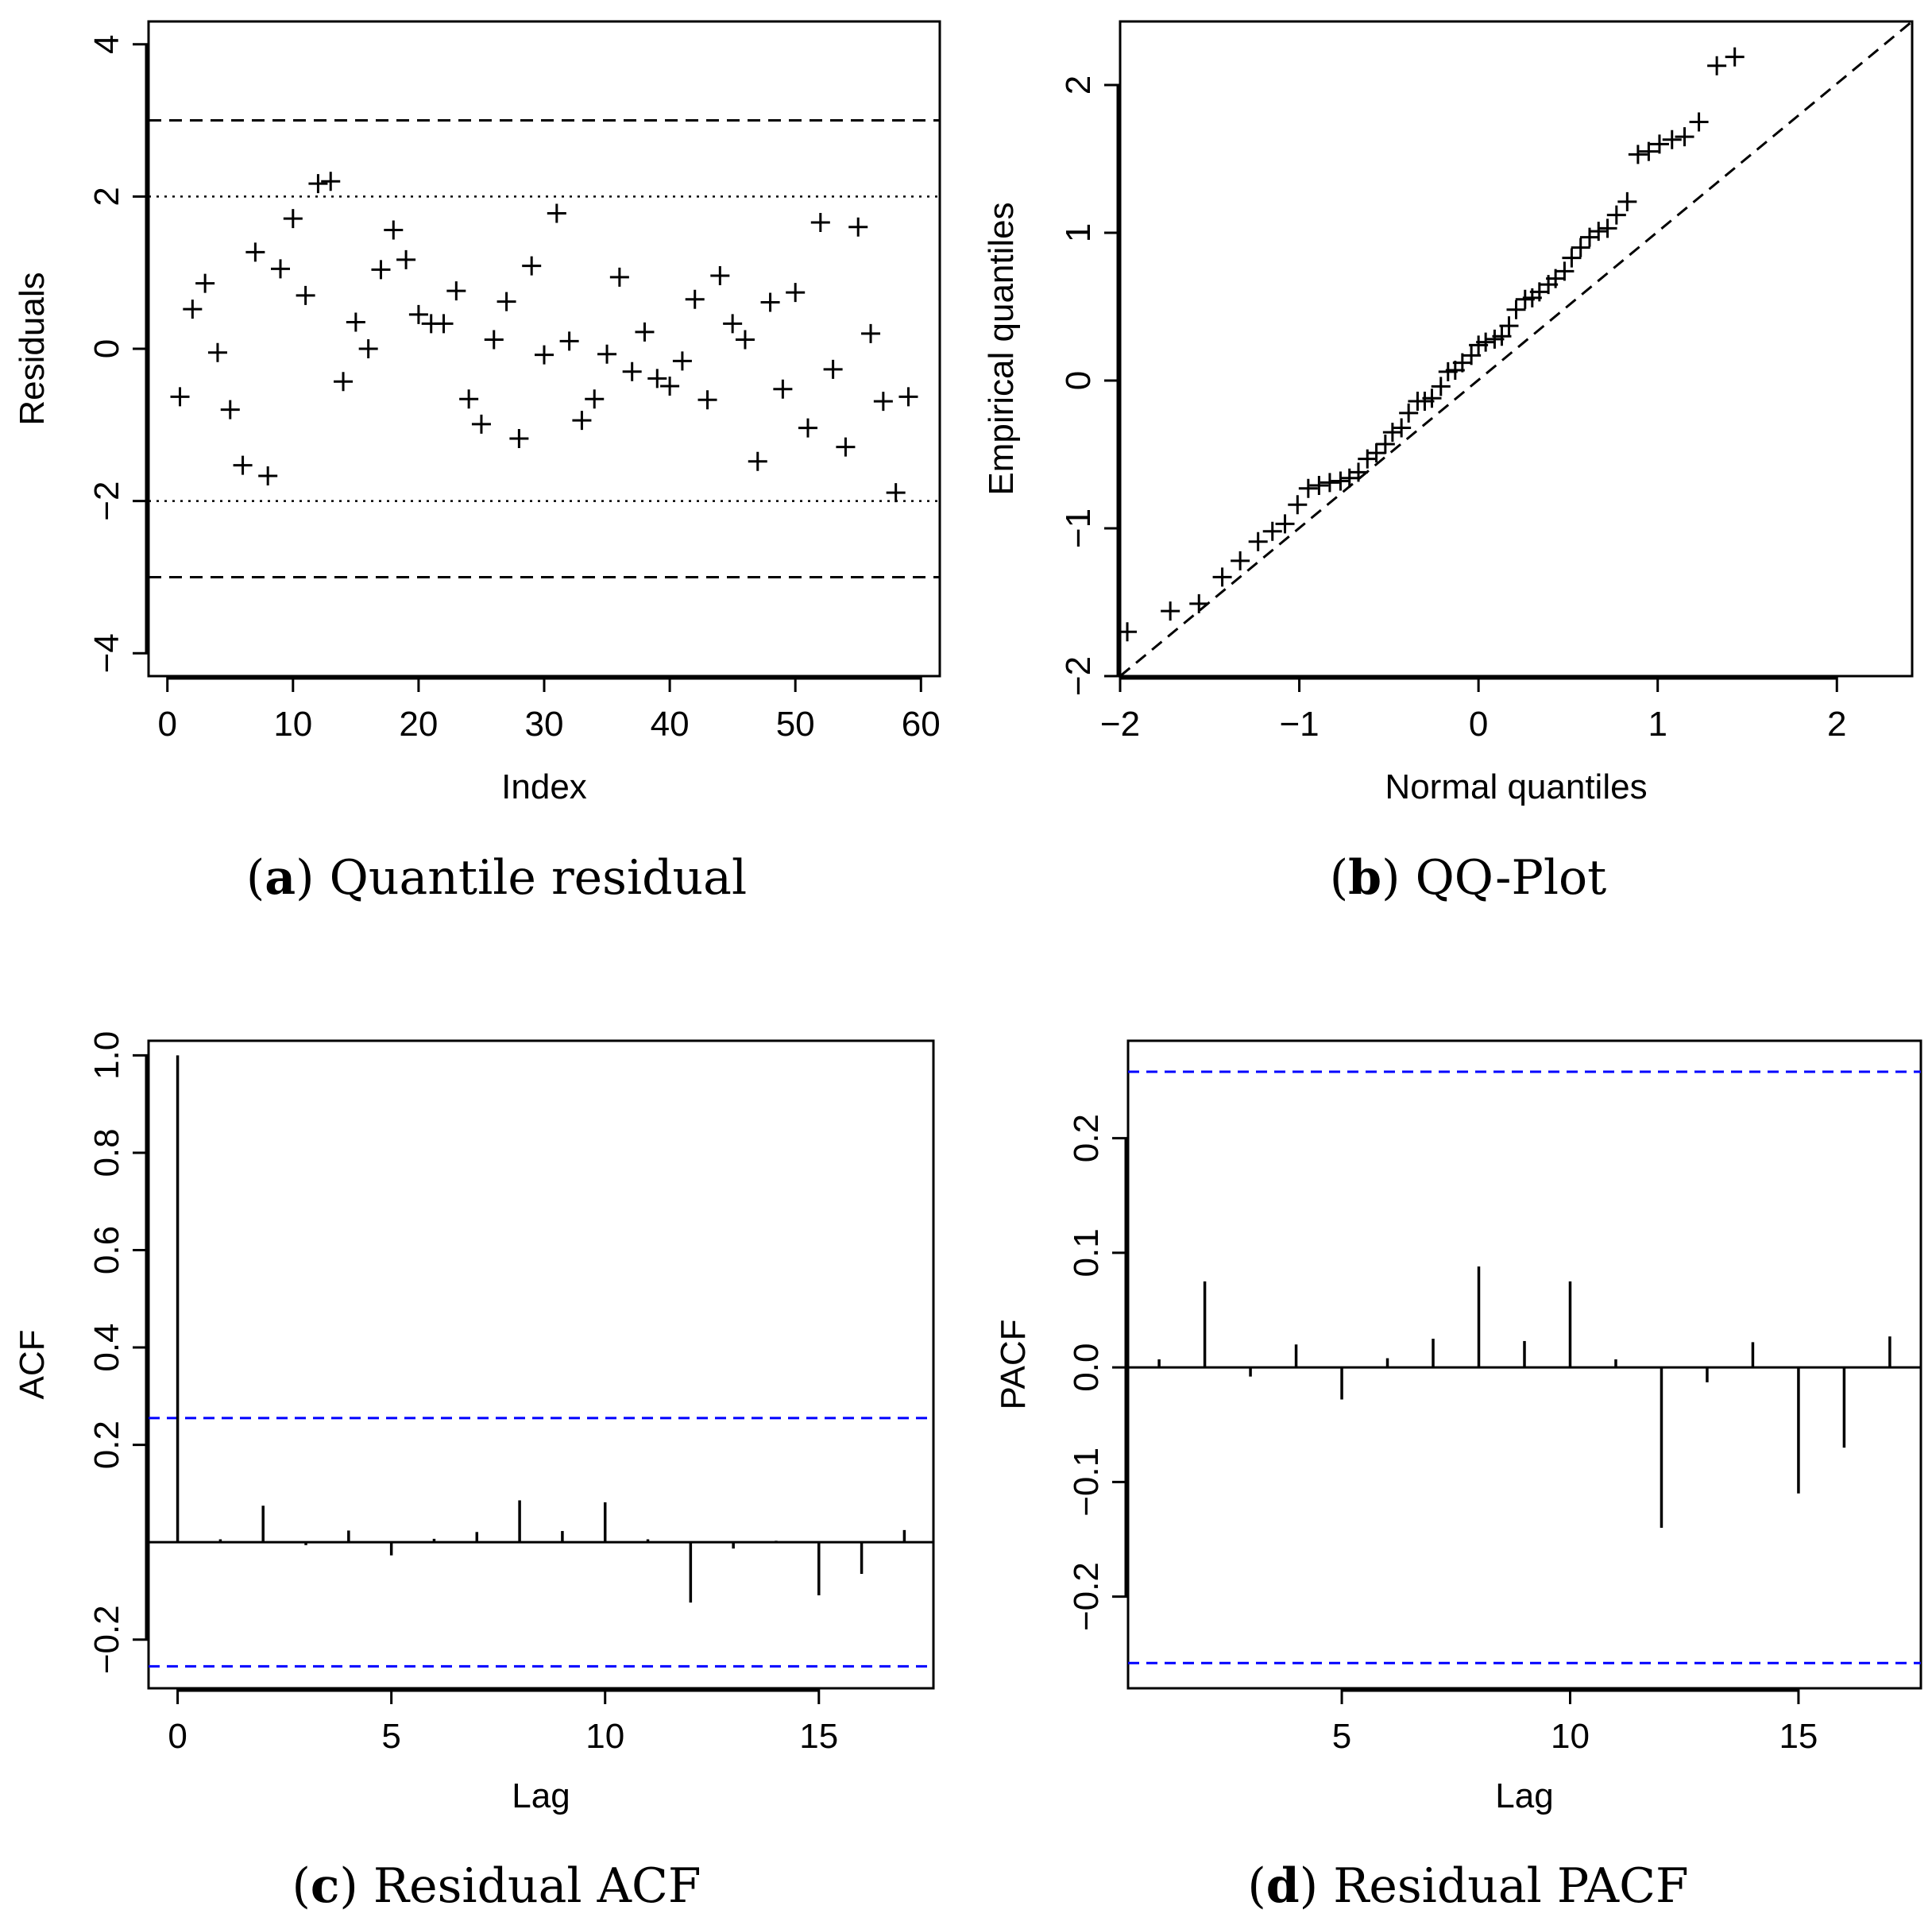 The width and height of the screenshot is (1932, 1929). Describe the element at coordinates (106, 1445) in the screenshot. I see `y-tick-label: 0.2` at that location.